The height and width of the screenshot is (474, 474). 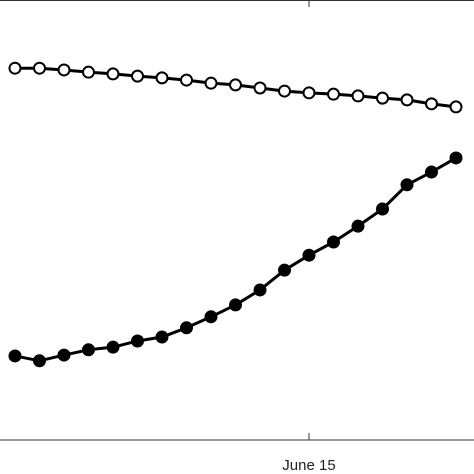 What do you see at coordinates (308, 465) in the screenshot?
I see `x-tick-label: June 15` at bounding box center [308, 465].